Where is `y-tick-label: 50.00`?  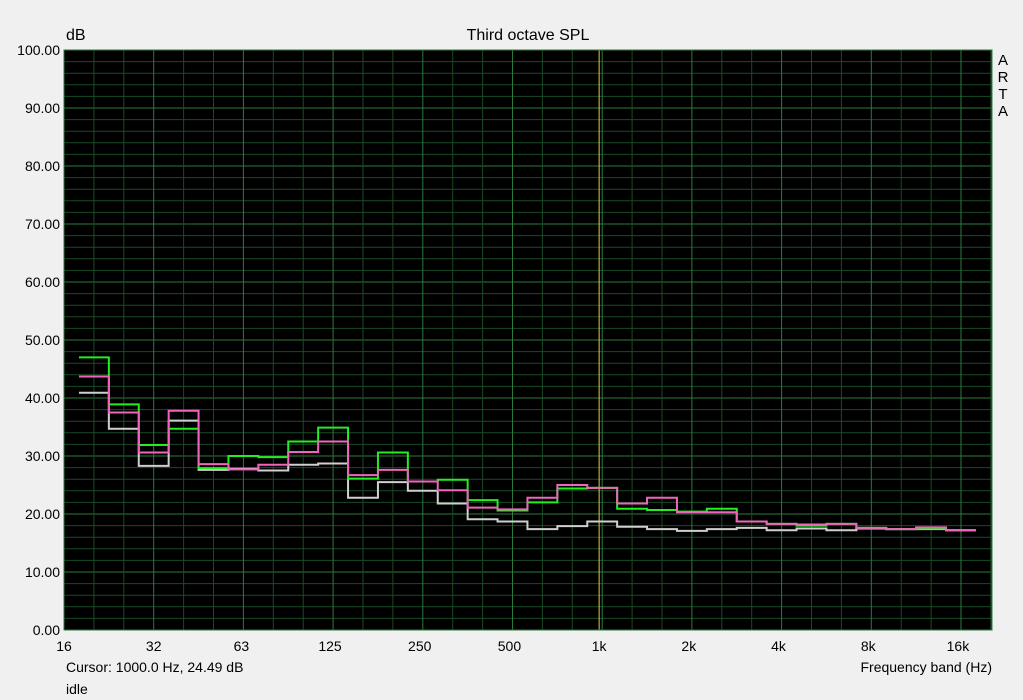 y-tick-label: 50.00 is located at coordinates (42, 340).